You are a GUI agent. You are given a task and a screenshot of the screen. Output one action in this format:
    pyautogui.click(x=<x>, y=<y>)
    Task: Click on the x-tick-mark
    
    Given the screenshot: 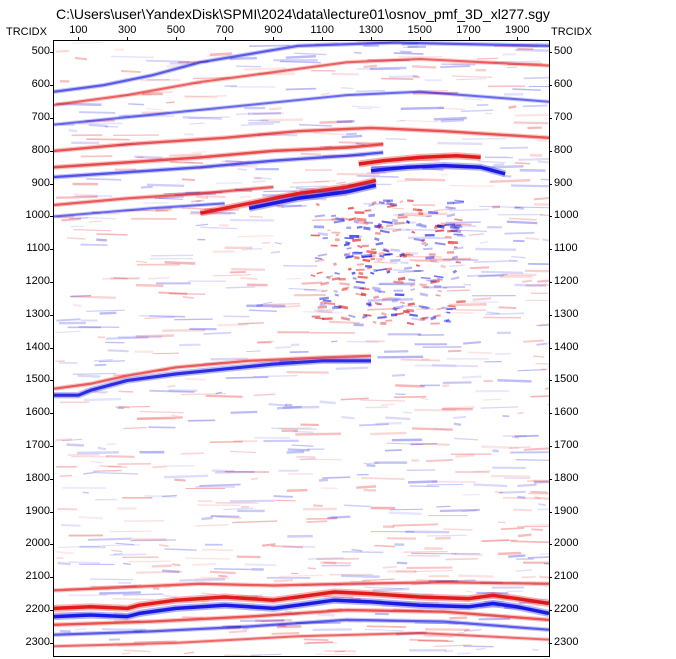 What is the action you would take?
    pyautogui.click(x=323, y=38)
    